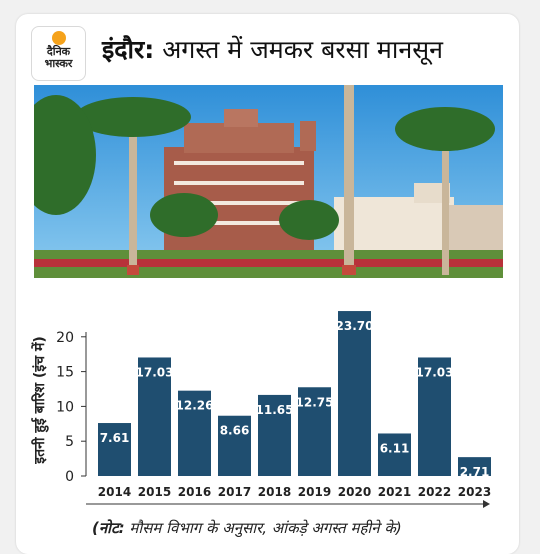  I want to click on data-label-2014: 7.61, so click(115, 438).